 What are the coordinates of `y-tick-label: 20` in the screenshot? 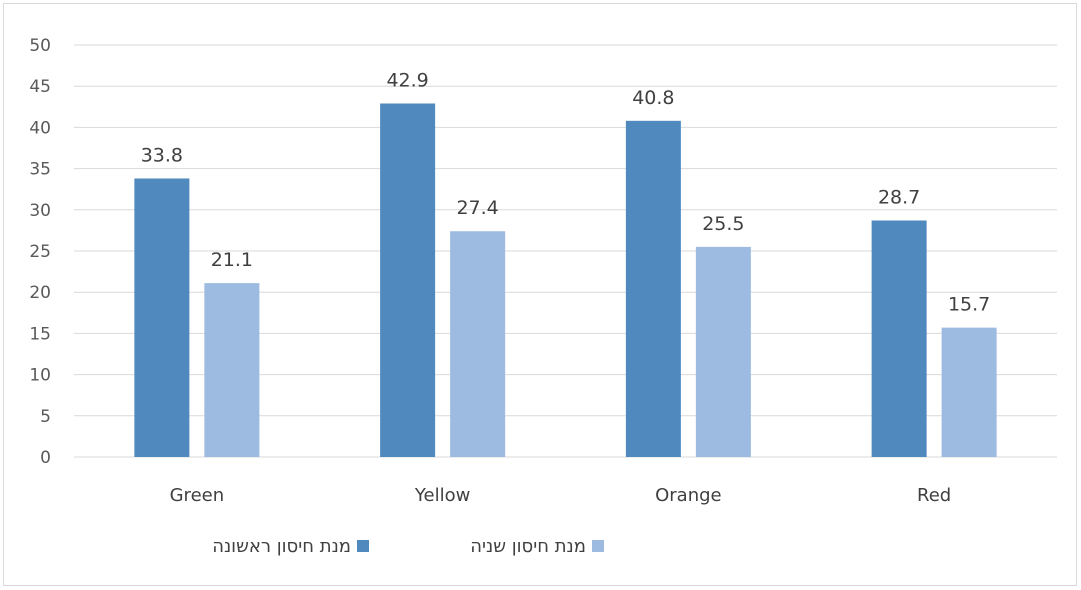 It's located at (40, 293).